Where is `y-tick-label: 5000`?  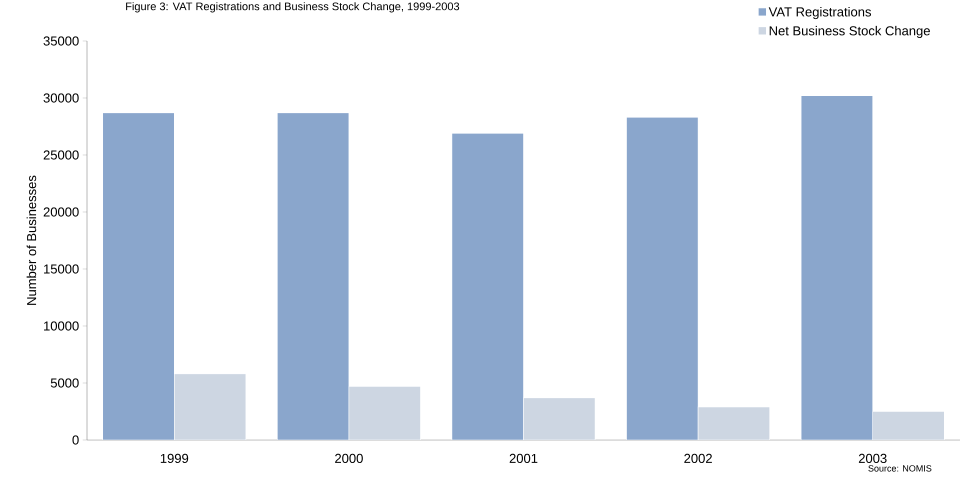 y-tick-label: 5000 is located at coordinates (64, 383).